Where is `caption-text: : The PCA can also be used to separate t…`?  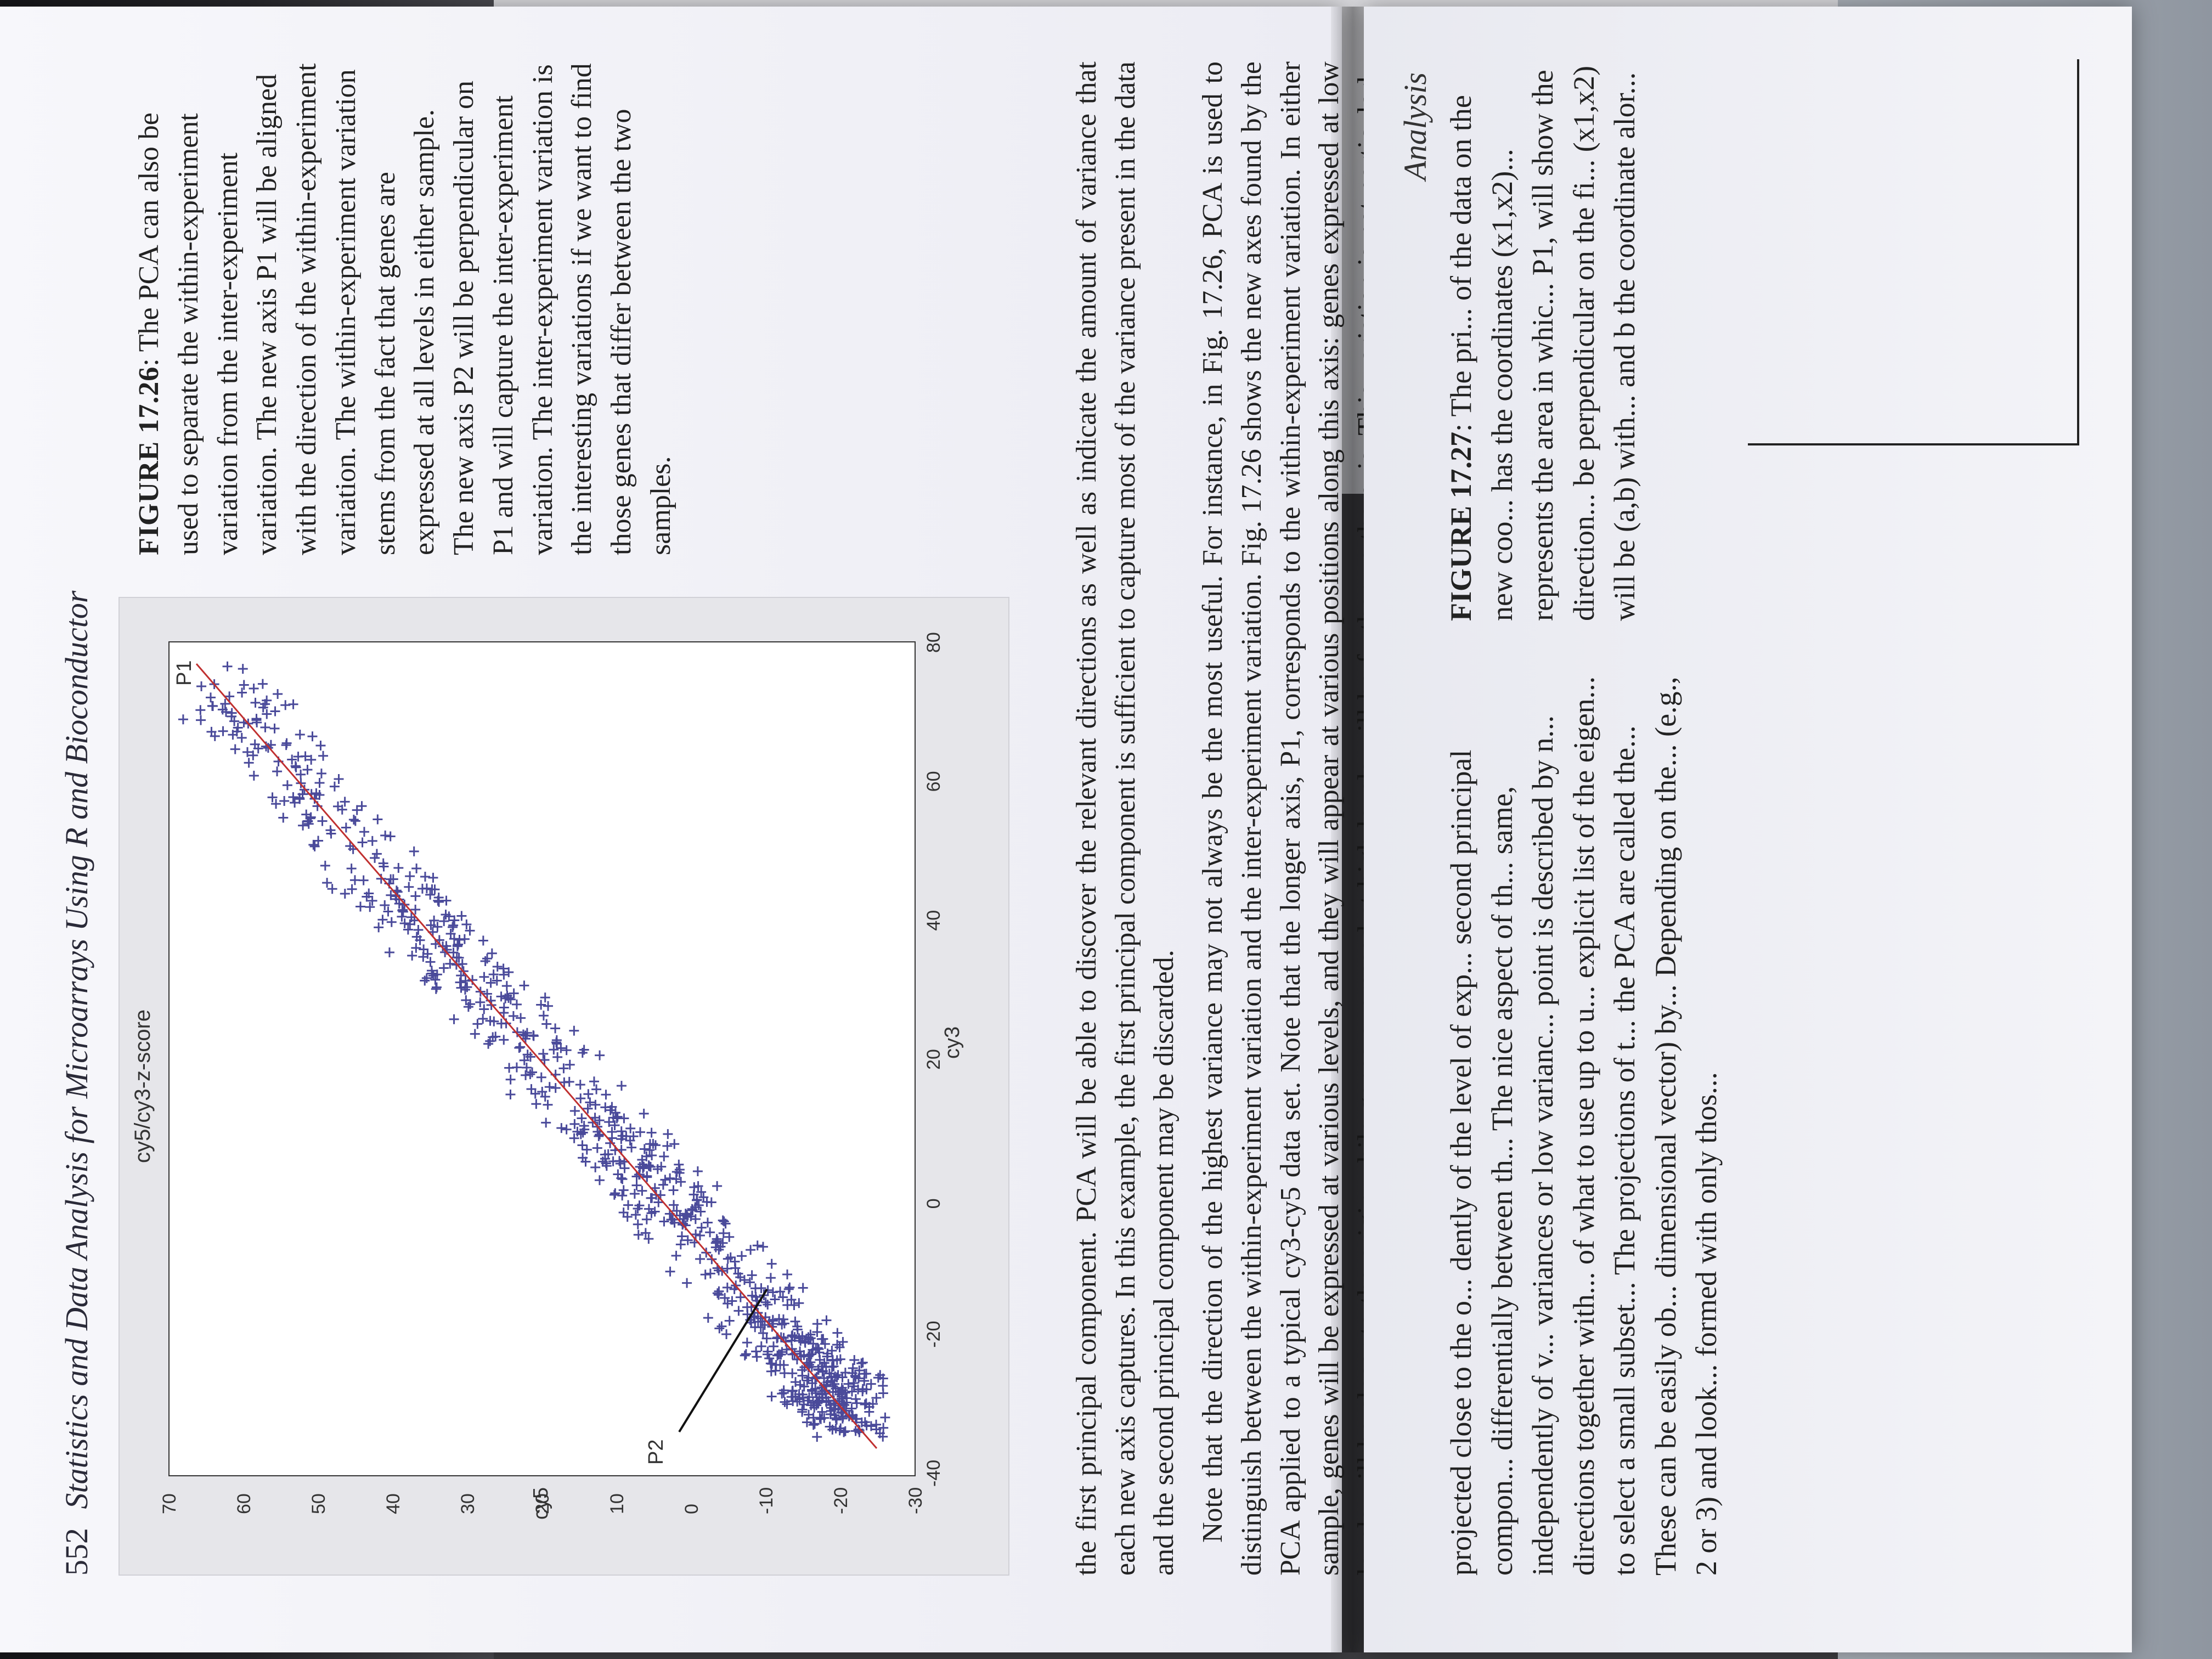 caption-text: : The PCA can also be used to separate t… is located at coordinates (405, 309).